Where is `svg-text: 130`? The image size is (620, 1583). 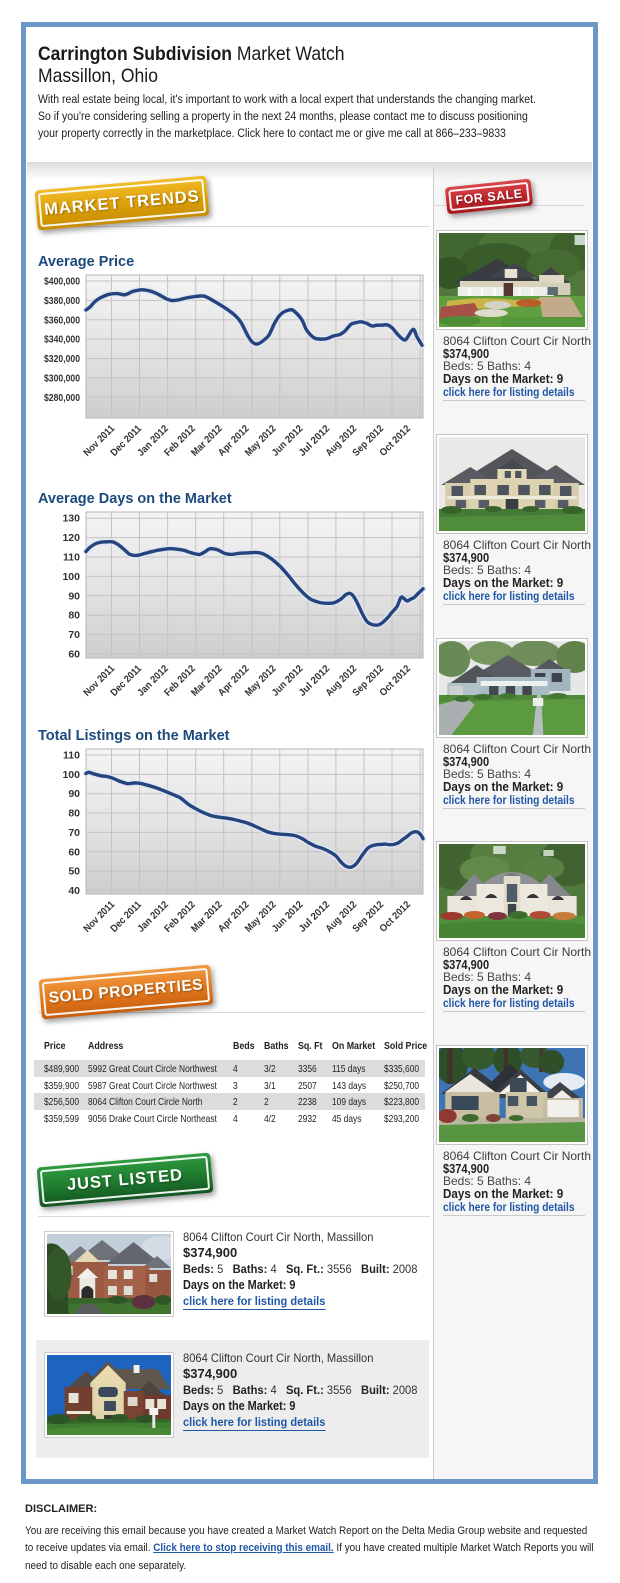 svg-text: 130 is located at coordinates (71, 519).